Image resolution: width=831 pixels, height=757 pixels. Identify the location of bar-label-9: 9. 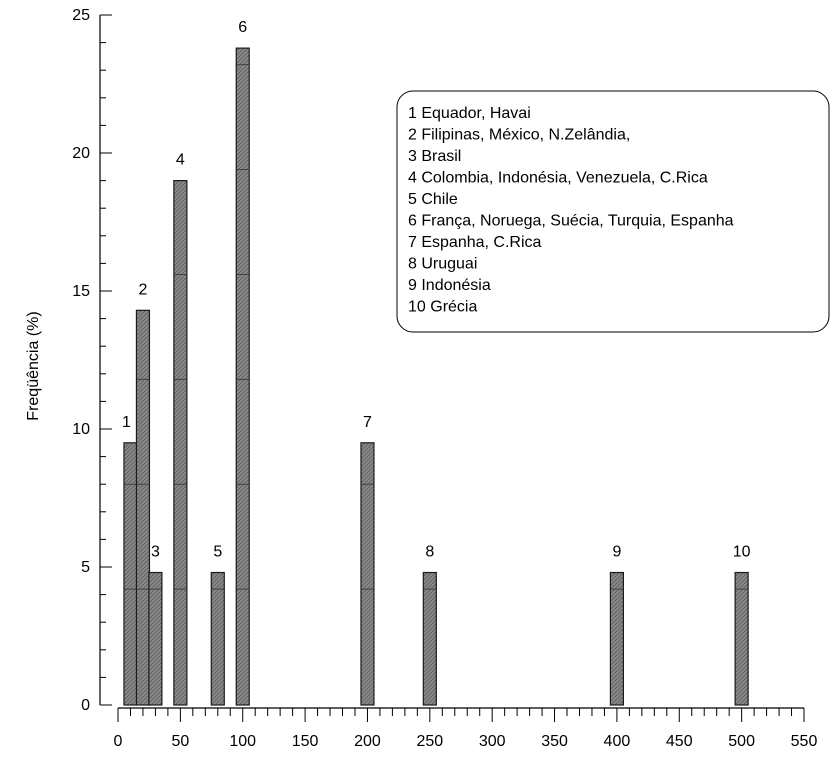
(616, 552).